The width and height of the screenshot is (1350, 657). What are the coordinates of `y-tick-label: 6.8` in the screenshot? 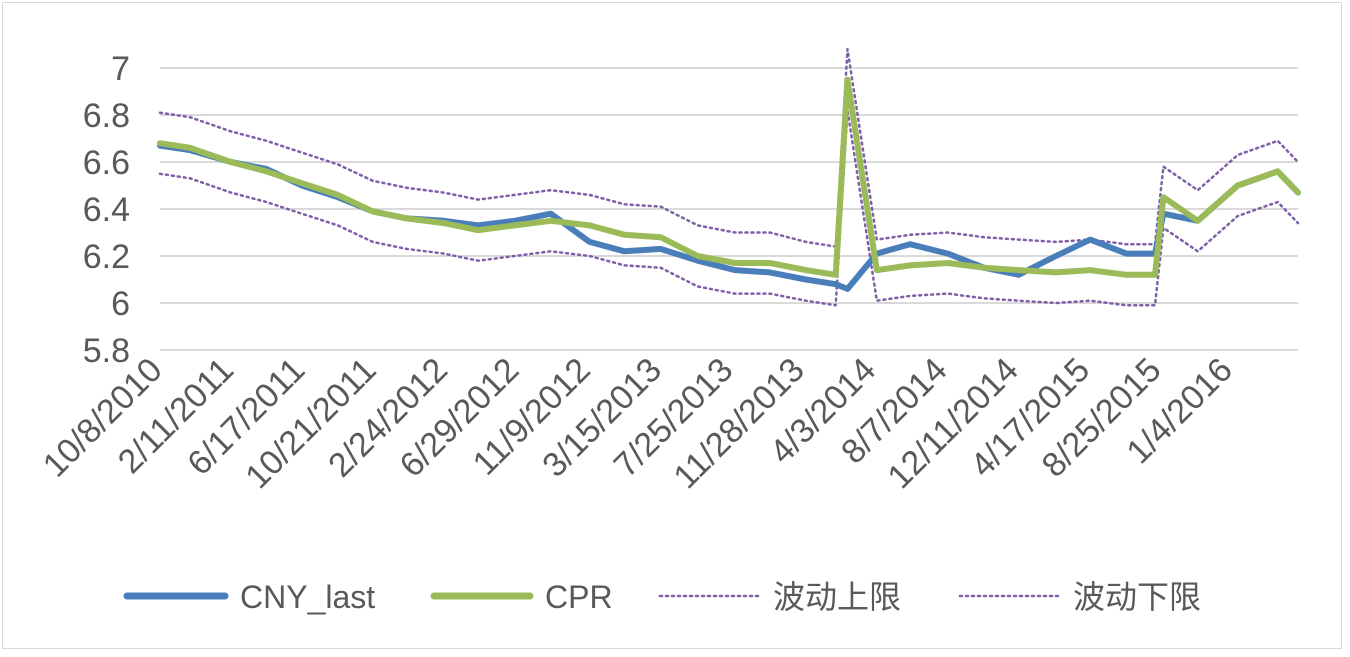 It's located at (106, 116).